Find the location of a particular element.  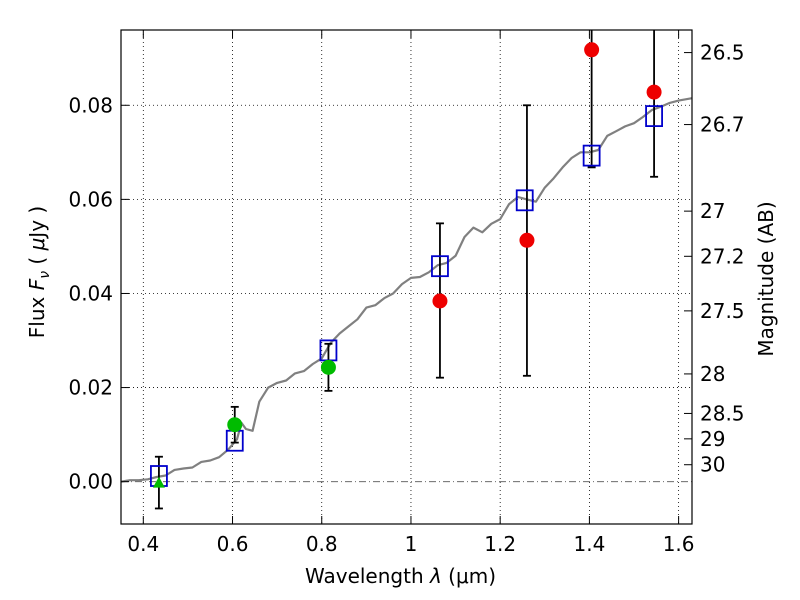

y-axis-label-symbol: F is located at coordinates (37, 284).